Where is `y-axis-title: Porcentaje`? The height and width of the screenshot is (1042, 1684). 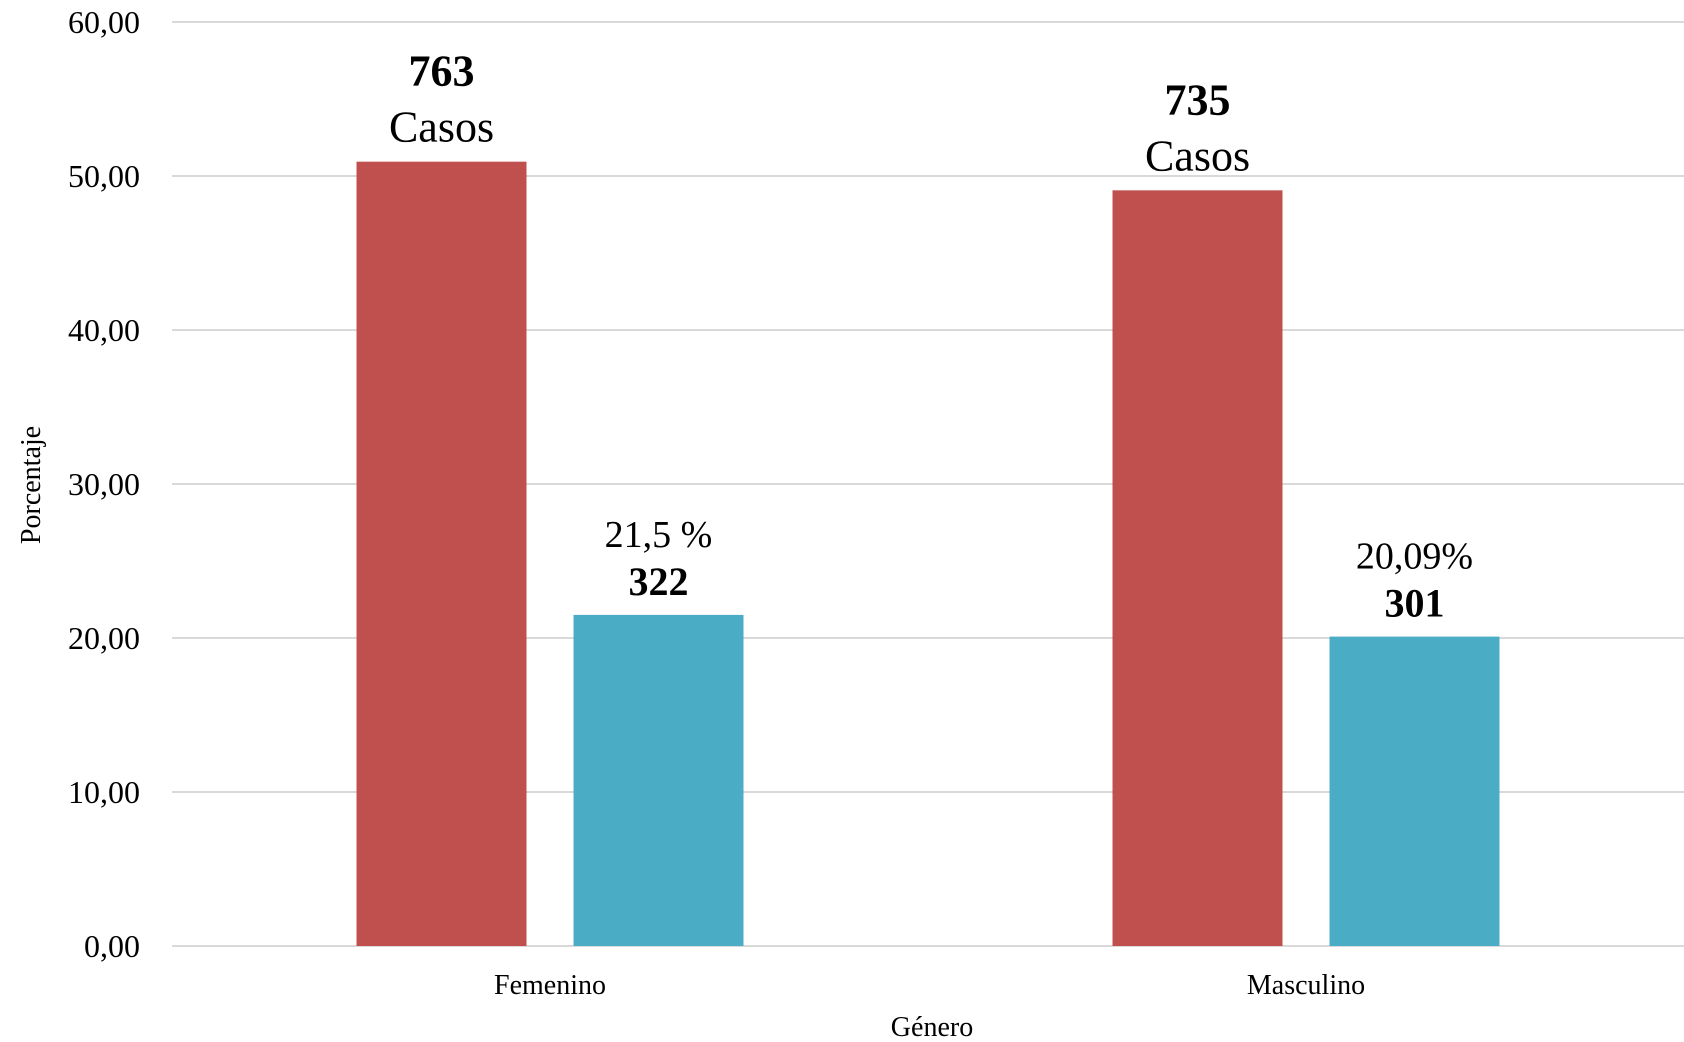 y-axis-title: Porcentaje is located at coordinates (31, 485).